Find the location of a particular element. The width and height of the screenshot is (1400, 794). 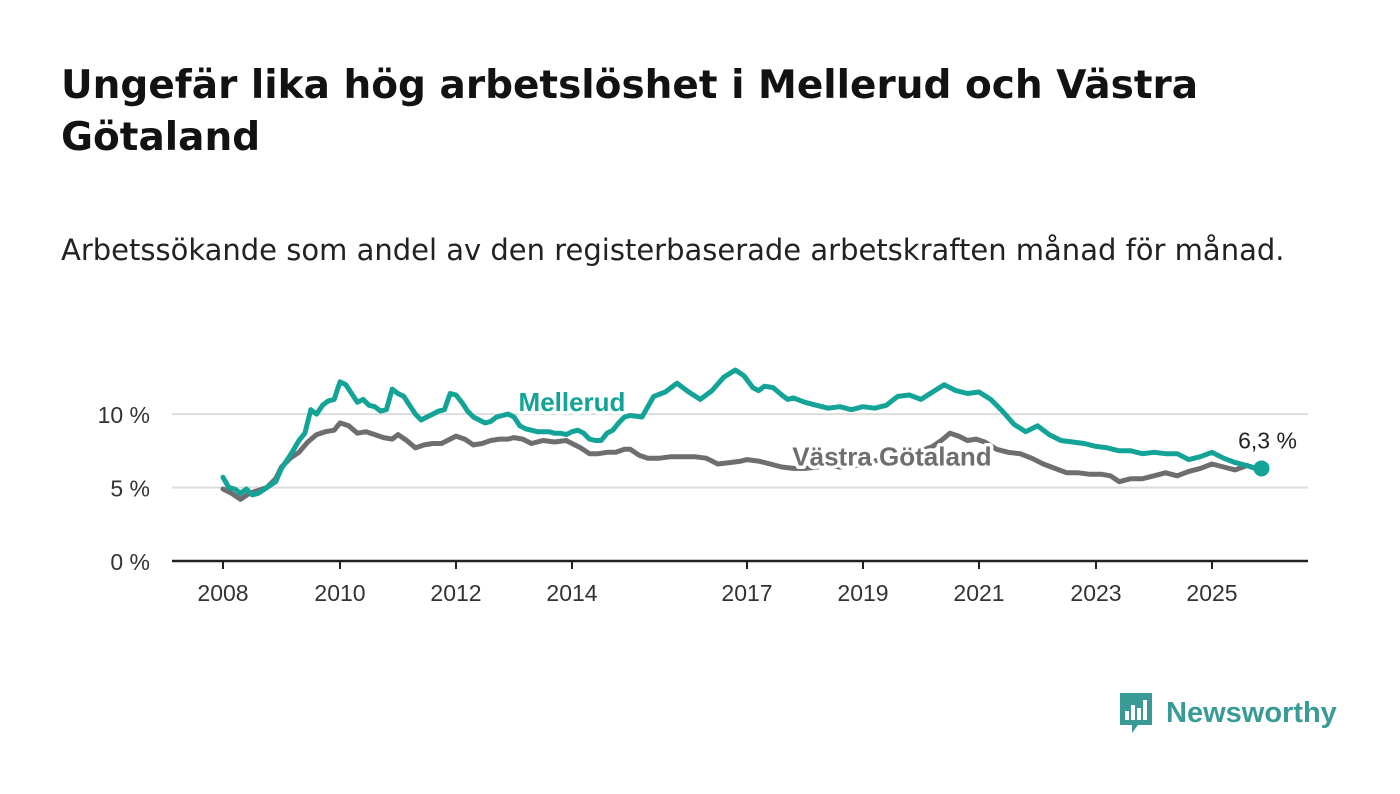

x-tick-label: 2023 is located at coordinates (1095, 593).